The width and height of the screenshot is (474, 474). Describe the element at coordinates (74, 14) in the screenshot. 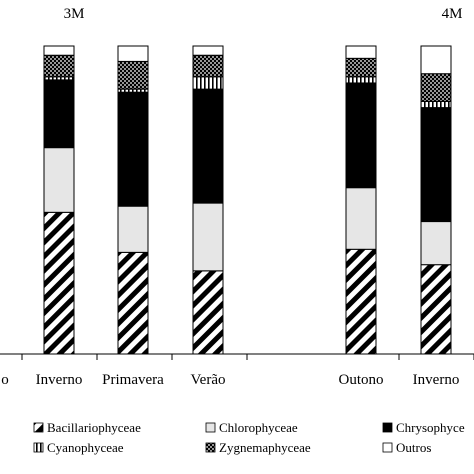

I see `group-label-3m: 3M` at that location.